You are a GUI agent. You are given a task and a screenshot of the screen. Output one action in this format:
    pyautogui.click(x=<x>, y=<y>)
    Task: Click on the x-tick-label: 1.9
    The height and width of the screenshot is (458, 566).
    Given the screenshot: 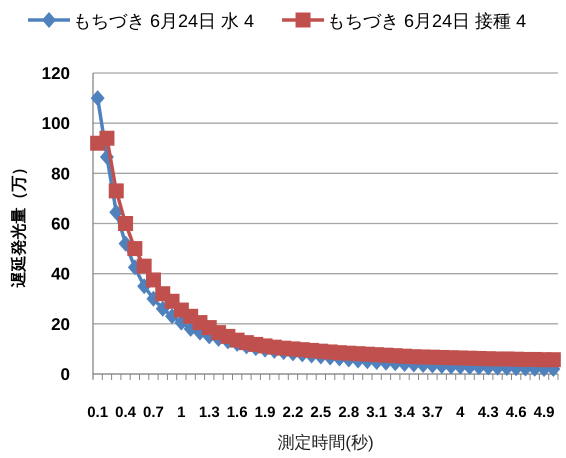 What is the action you would take?
    pyautogui.click(x=265, y=412)
    